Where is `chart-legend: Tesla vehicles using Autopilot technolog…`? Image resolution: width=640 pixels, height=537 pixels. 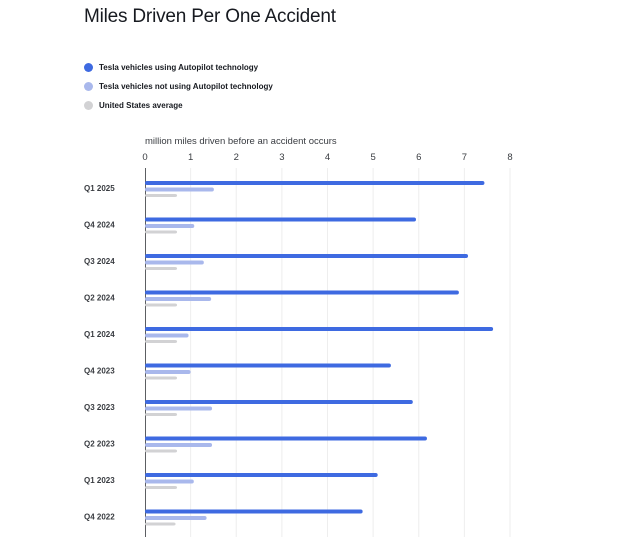
chart-legend: Tesla vehicles using Autopilot technolog… is located at coordinates (178, 86).